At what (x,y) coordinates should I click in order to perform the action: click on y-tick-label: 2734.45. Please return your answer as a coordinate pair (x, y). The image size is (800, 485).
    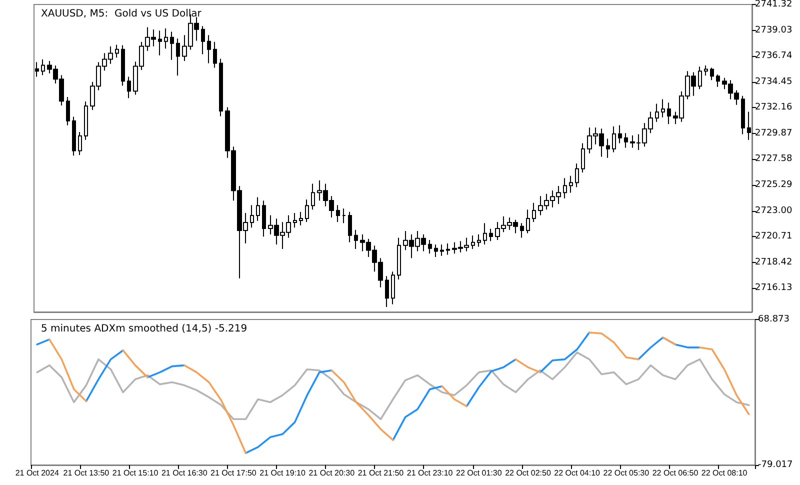
    Looking at the image, I should click on (773, 81).